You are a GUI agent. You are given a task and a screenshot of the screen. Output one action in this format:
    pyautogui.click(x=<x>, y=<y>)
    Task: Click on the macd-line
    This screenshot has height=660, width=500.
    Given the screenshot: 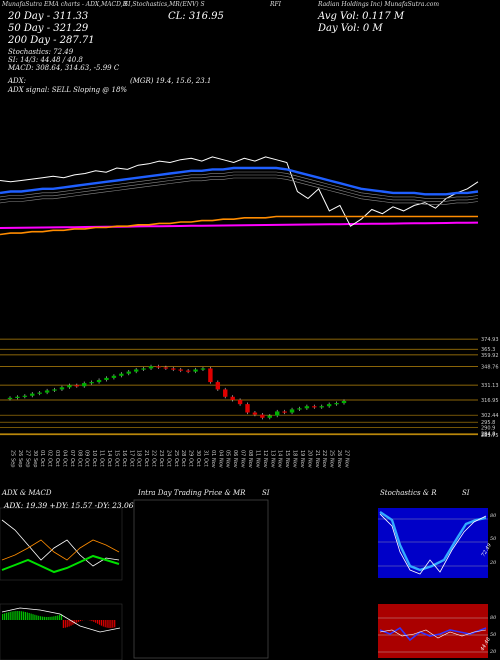 What is the action you would take?
    pyautogui.click(x=61, y=620)
    